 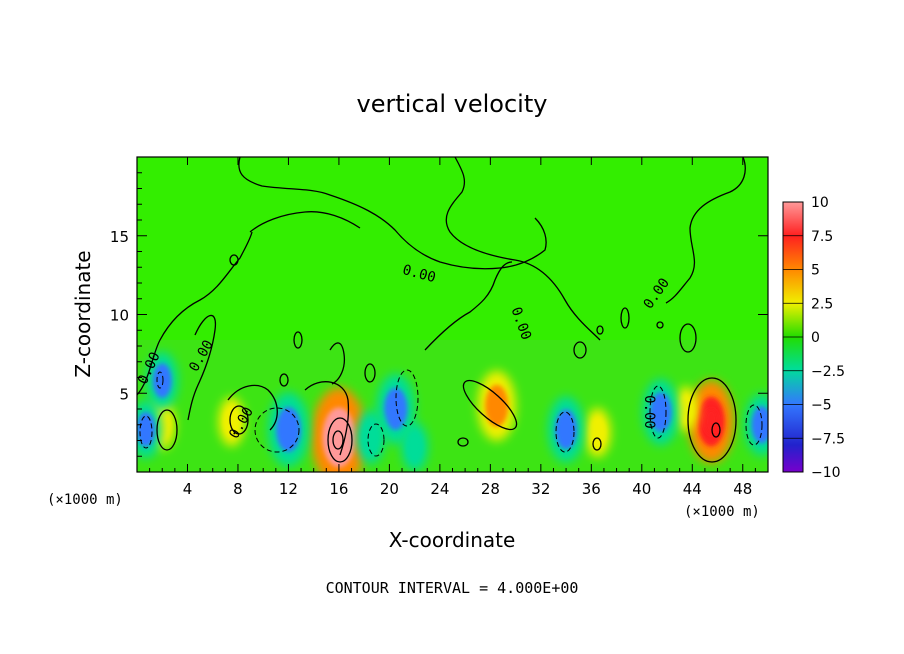 I want to click on colorbar-tick-label: 5, so click(x=815, y=271).